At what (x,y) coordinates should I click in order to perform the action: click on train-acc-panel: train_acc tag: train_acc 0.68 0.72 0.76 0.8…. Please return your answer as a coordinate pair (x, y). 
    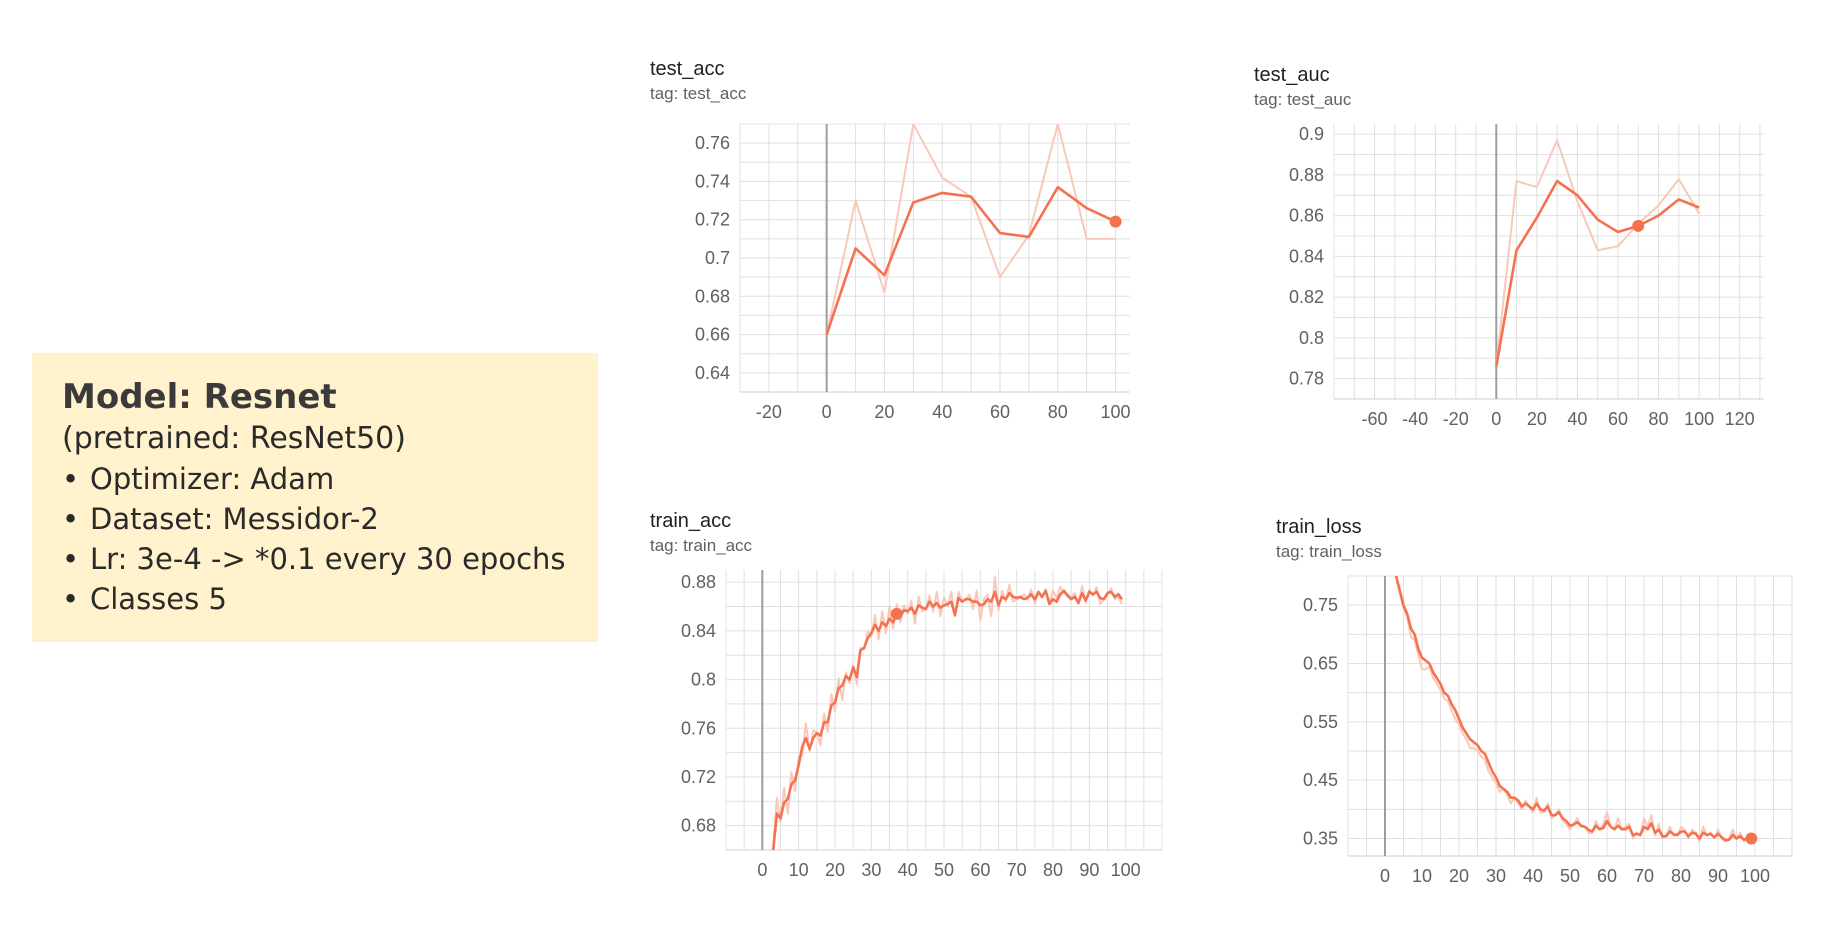
    Looking at the image, I should click on (920, 710).